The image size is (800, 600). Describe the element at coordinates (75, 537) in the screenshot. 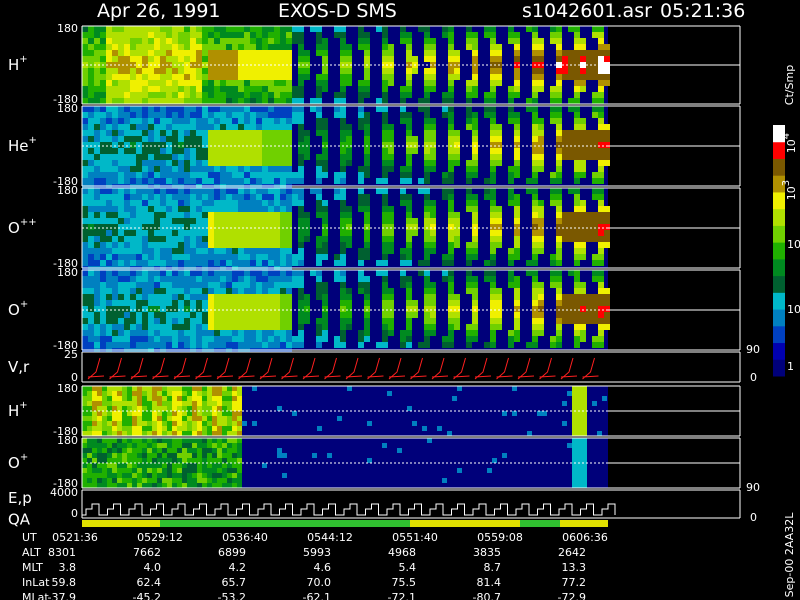

I see `table-cell: 0521:36` at that location.